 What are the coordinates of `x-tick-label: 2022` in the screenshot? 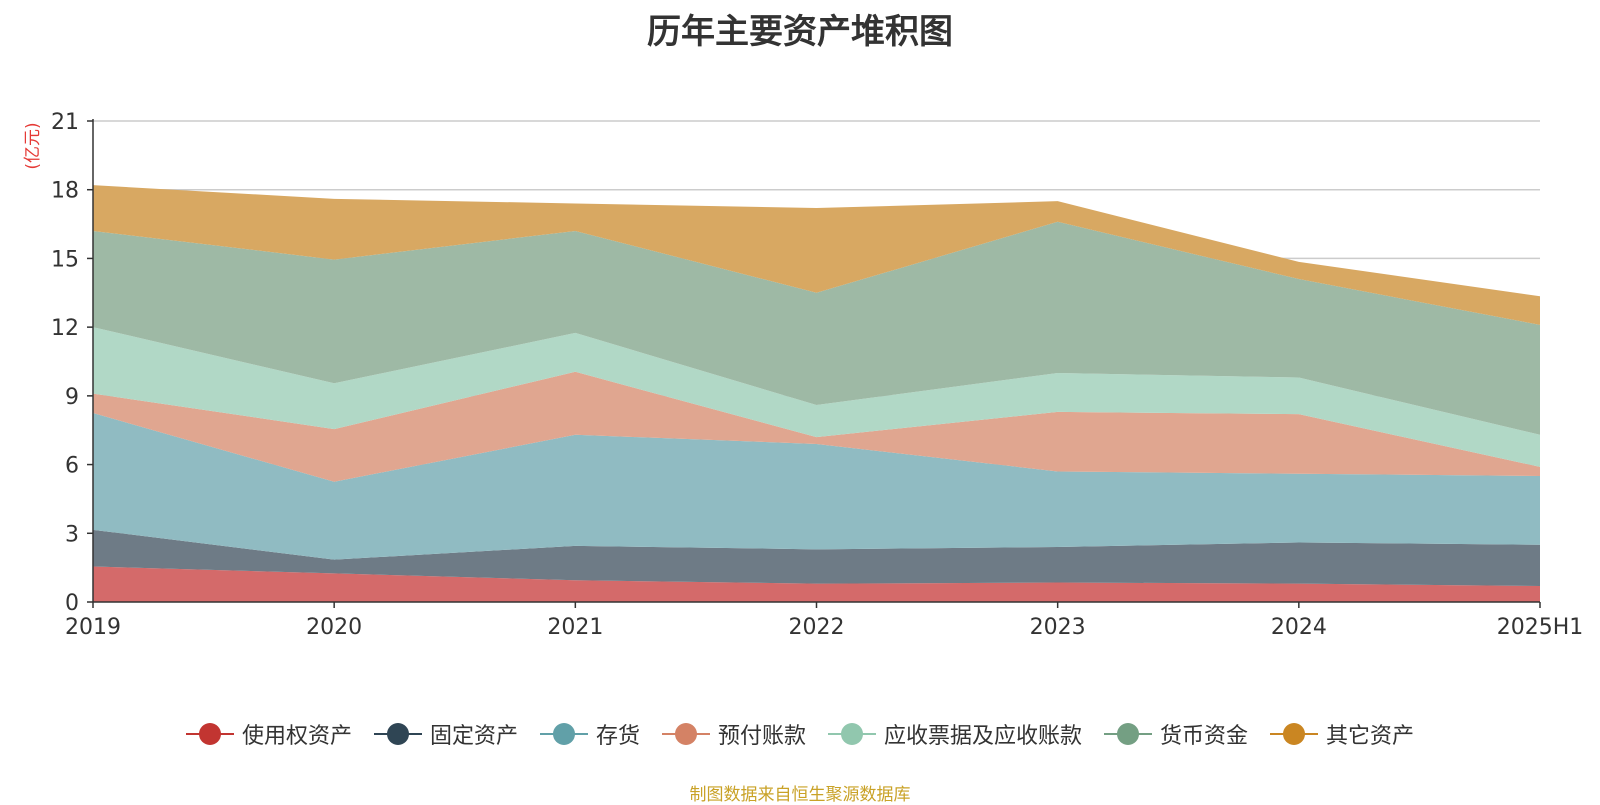 It's located at (817, 627).